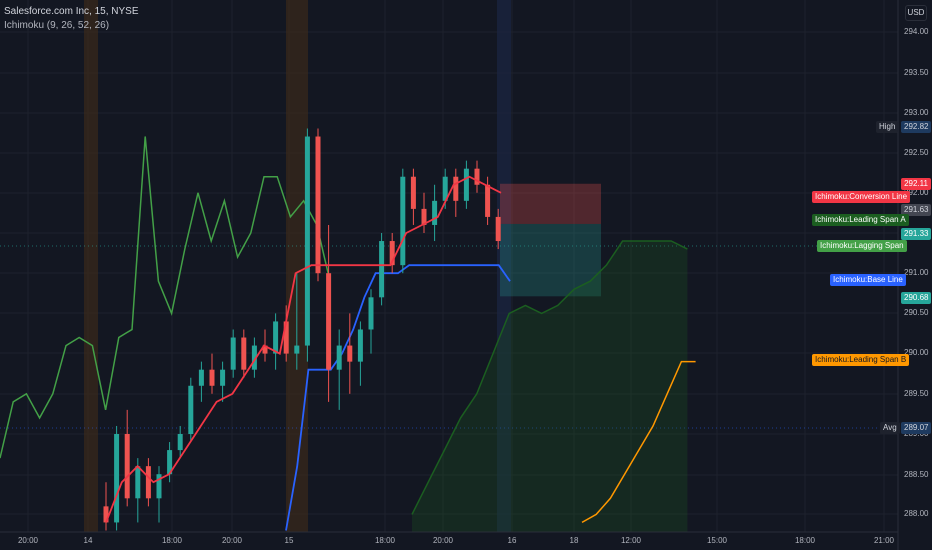  I want to click on lagging-span-label: Ichimoku:Lagging Span, so click(862, 246).